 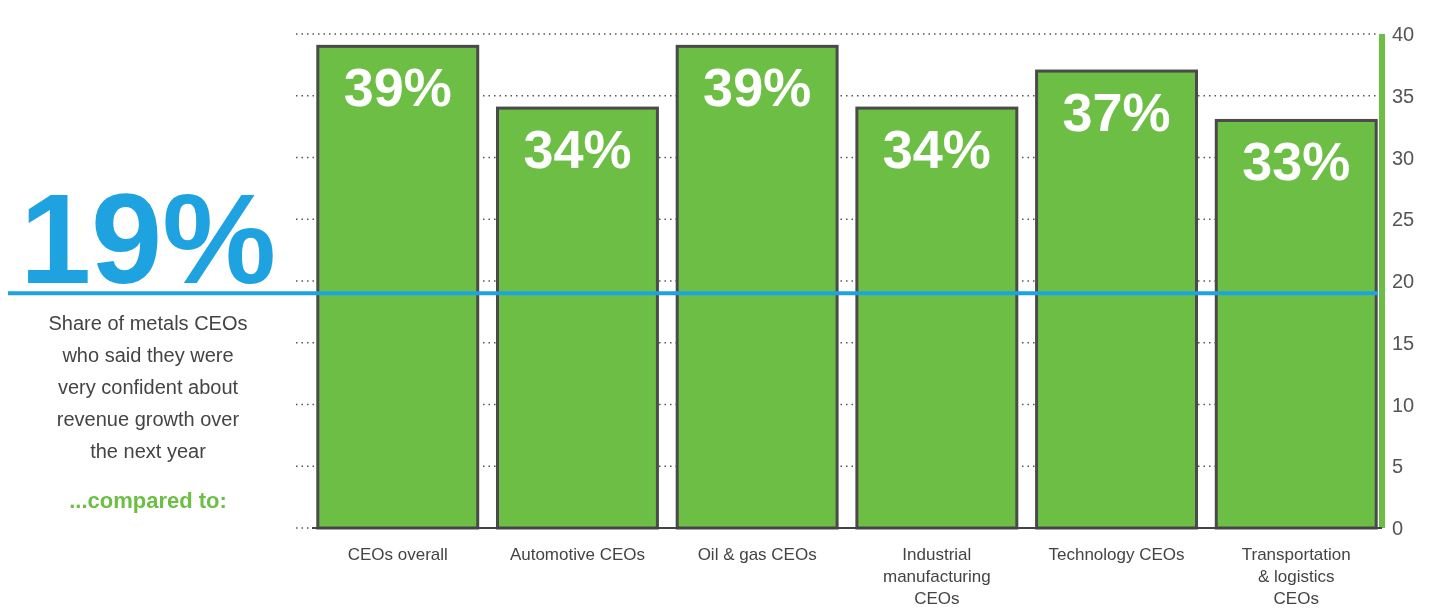 What do you see at coordinates (1116, 112) in the screenshot?
I see `data-label: 37%` at bounding box center [1116, 112].